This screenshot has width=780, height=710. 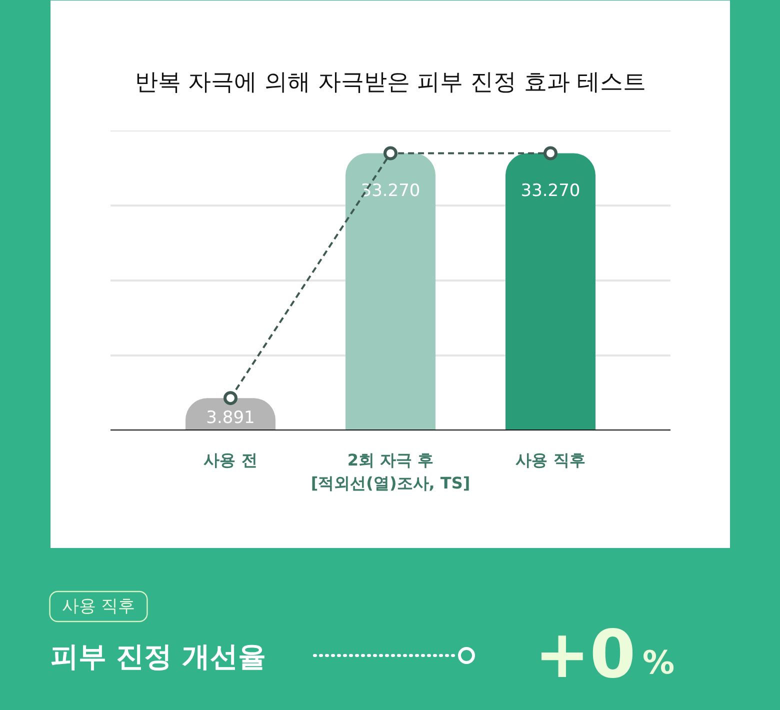 I want to click on text: 피부 진정 개선율, so click(x=158, y=656).